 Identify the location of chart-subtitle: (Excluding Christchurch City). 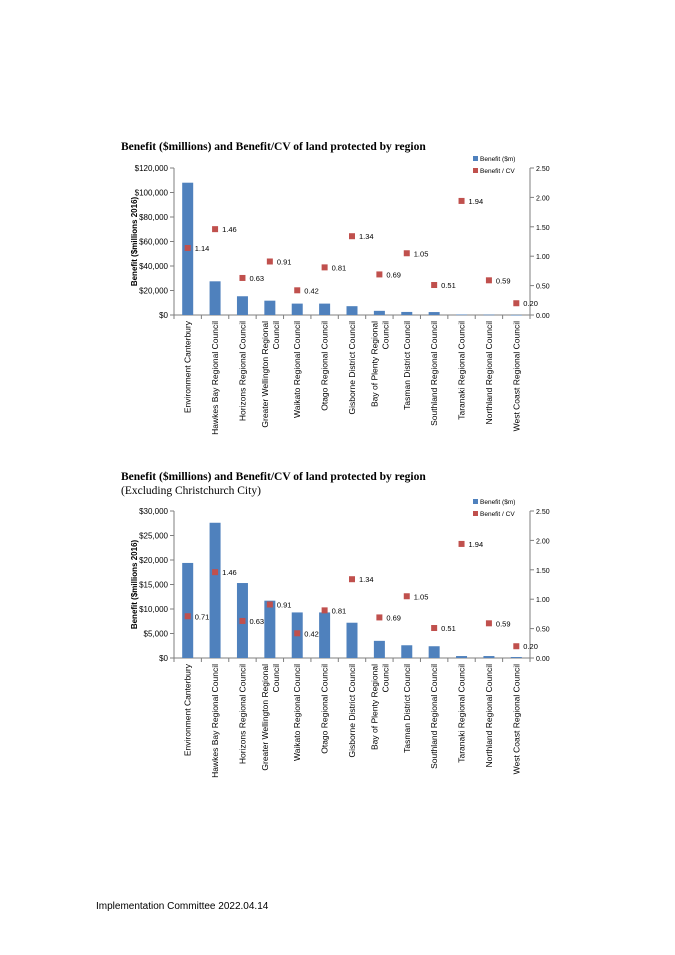
(191, 491).